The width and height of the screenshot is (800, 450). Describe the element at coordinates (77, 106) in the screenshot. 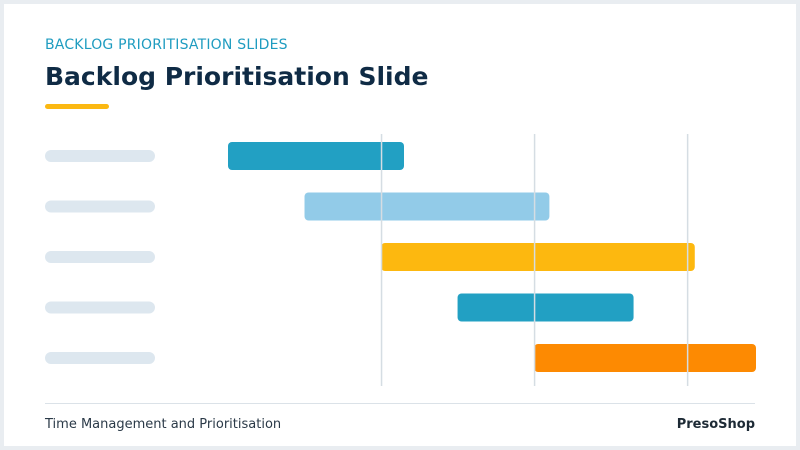

I see `title-underline` at that location.